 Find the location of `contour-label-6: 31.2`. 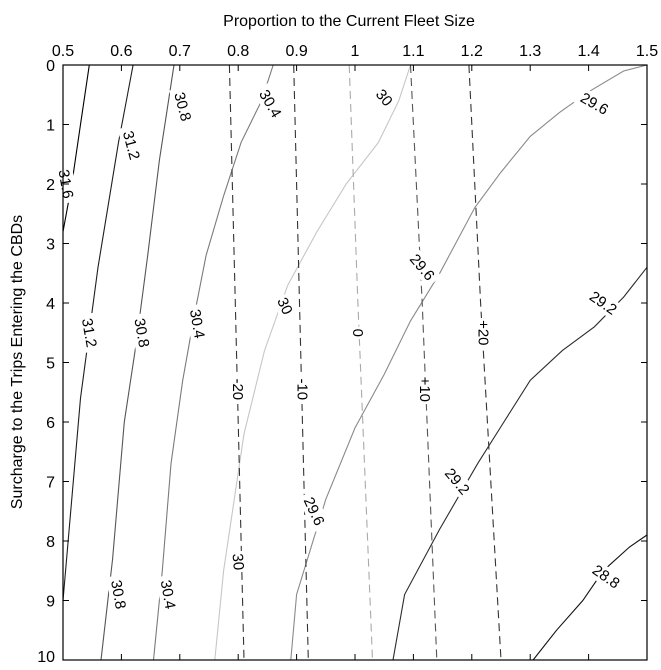

contour-label-6: 31.2 is located at coordinates (89, 333).